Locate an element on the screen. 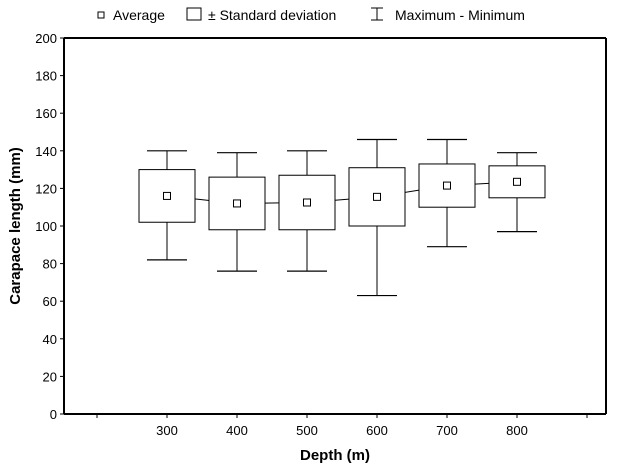 Image resolution: width=618 pixels, height=468 pixels. x-tick-label: 600 is located at coordinates (377, 430).